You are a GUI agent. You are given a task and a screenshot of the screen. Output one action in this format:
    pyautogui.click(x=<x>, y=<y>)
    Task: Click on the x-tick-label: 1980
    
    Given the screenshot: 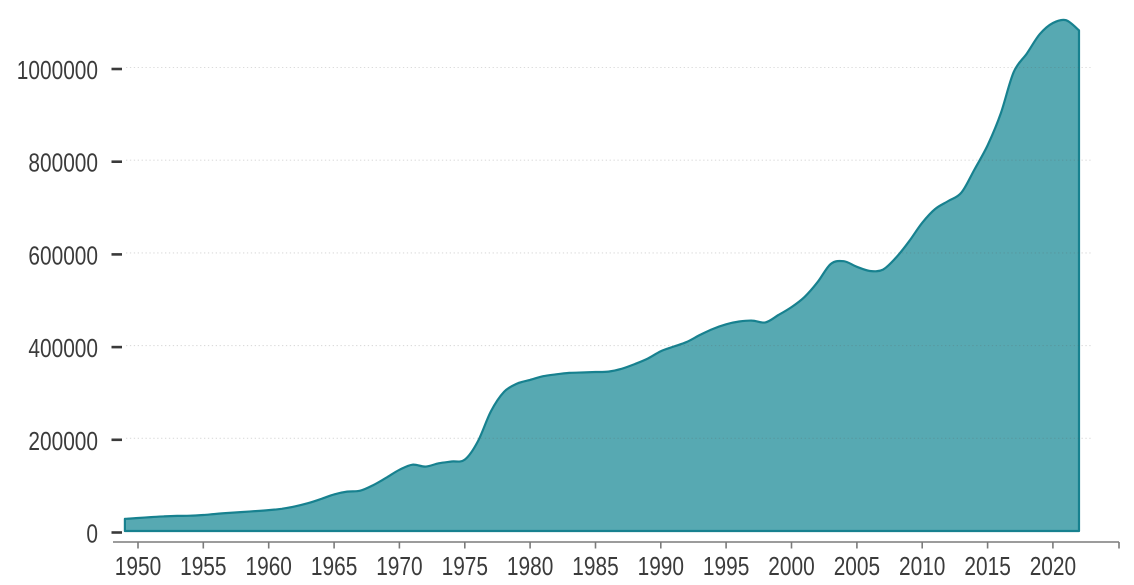 What is the action you would take?
    pyautogui.click(x=530, y=566)
    